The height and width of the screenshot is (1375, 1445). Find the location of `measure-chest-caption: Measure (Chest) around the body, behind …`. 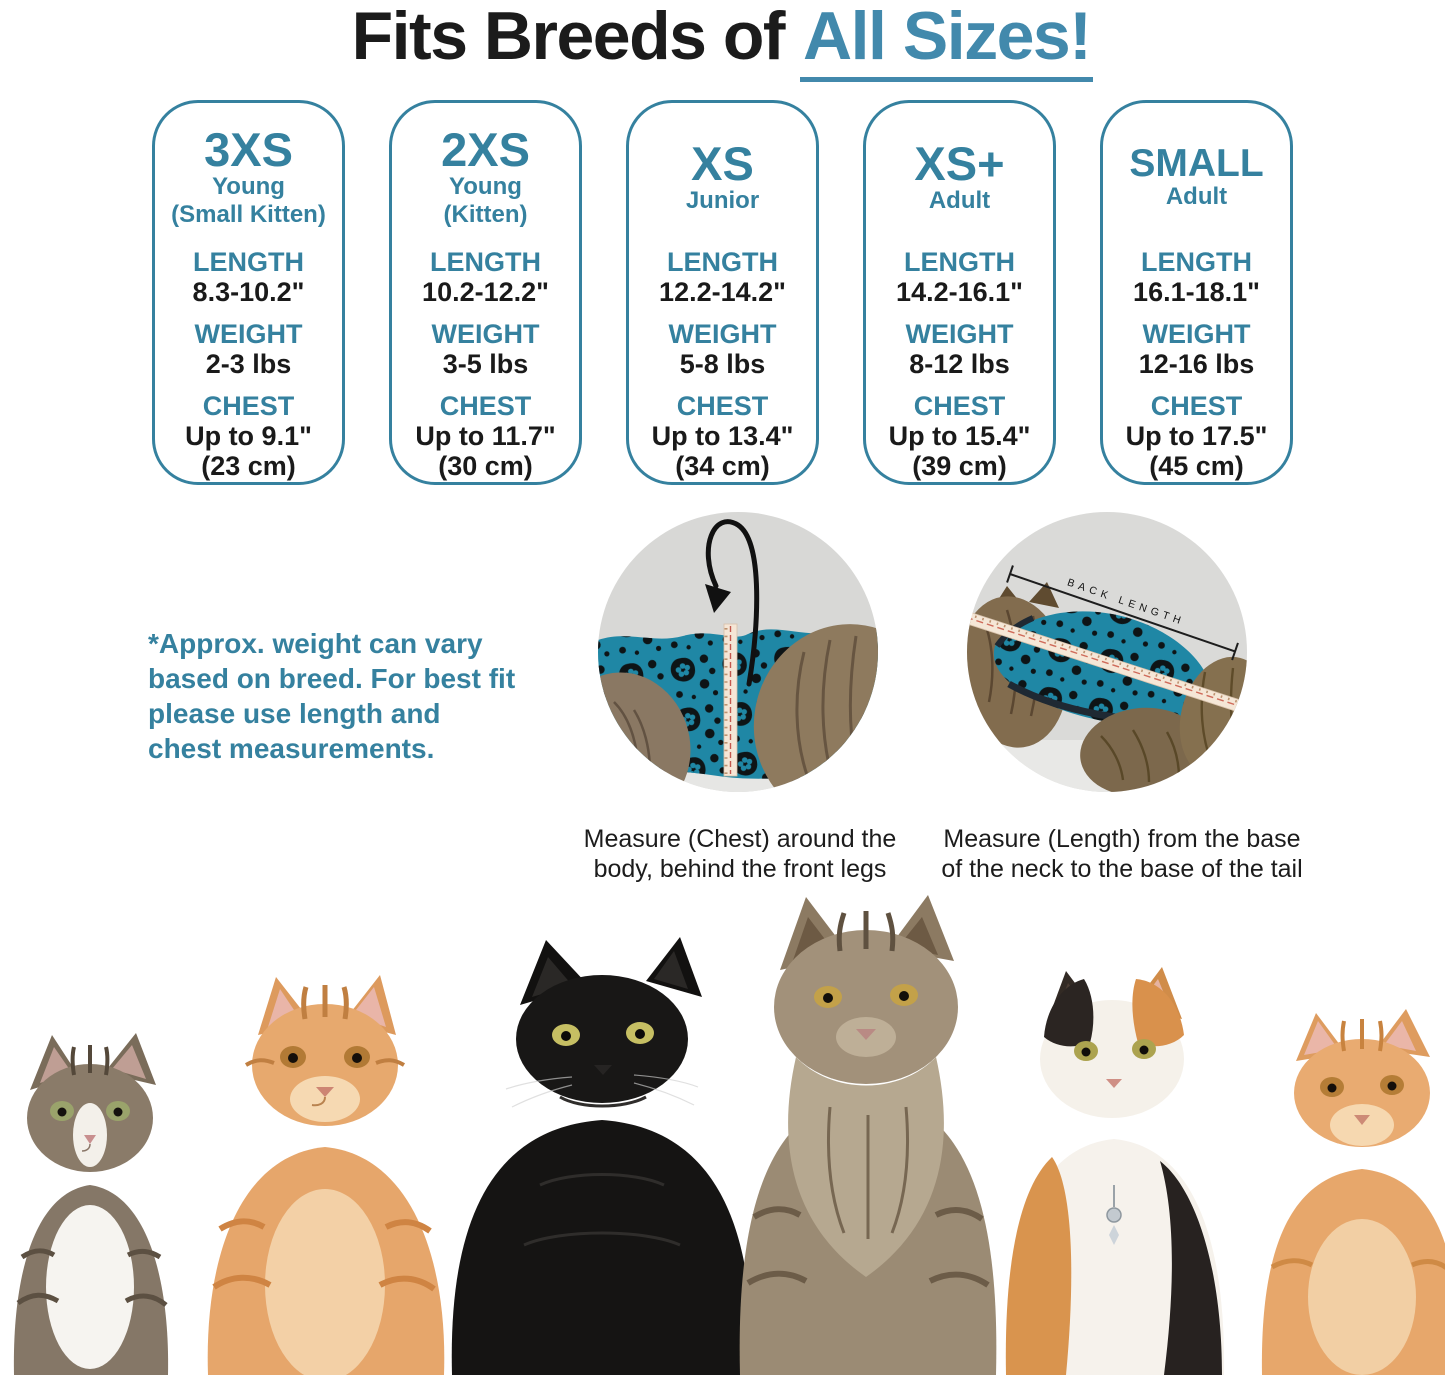

measure-chest-caption: Measure (Chest) around the body, behind … is located at coordinates (740, 854).